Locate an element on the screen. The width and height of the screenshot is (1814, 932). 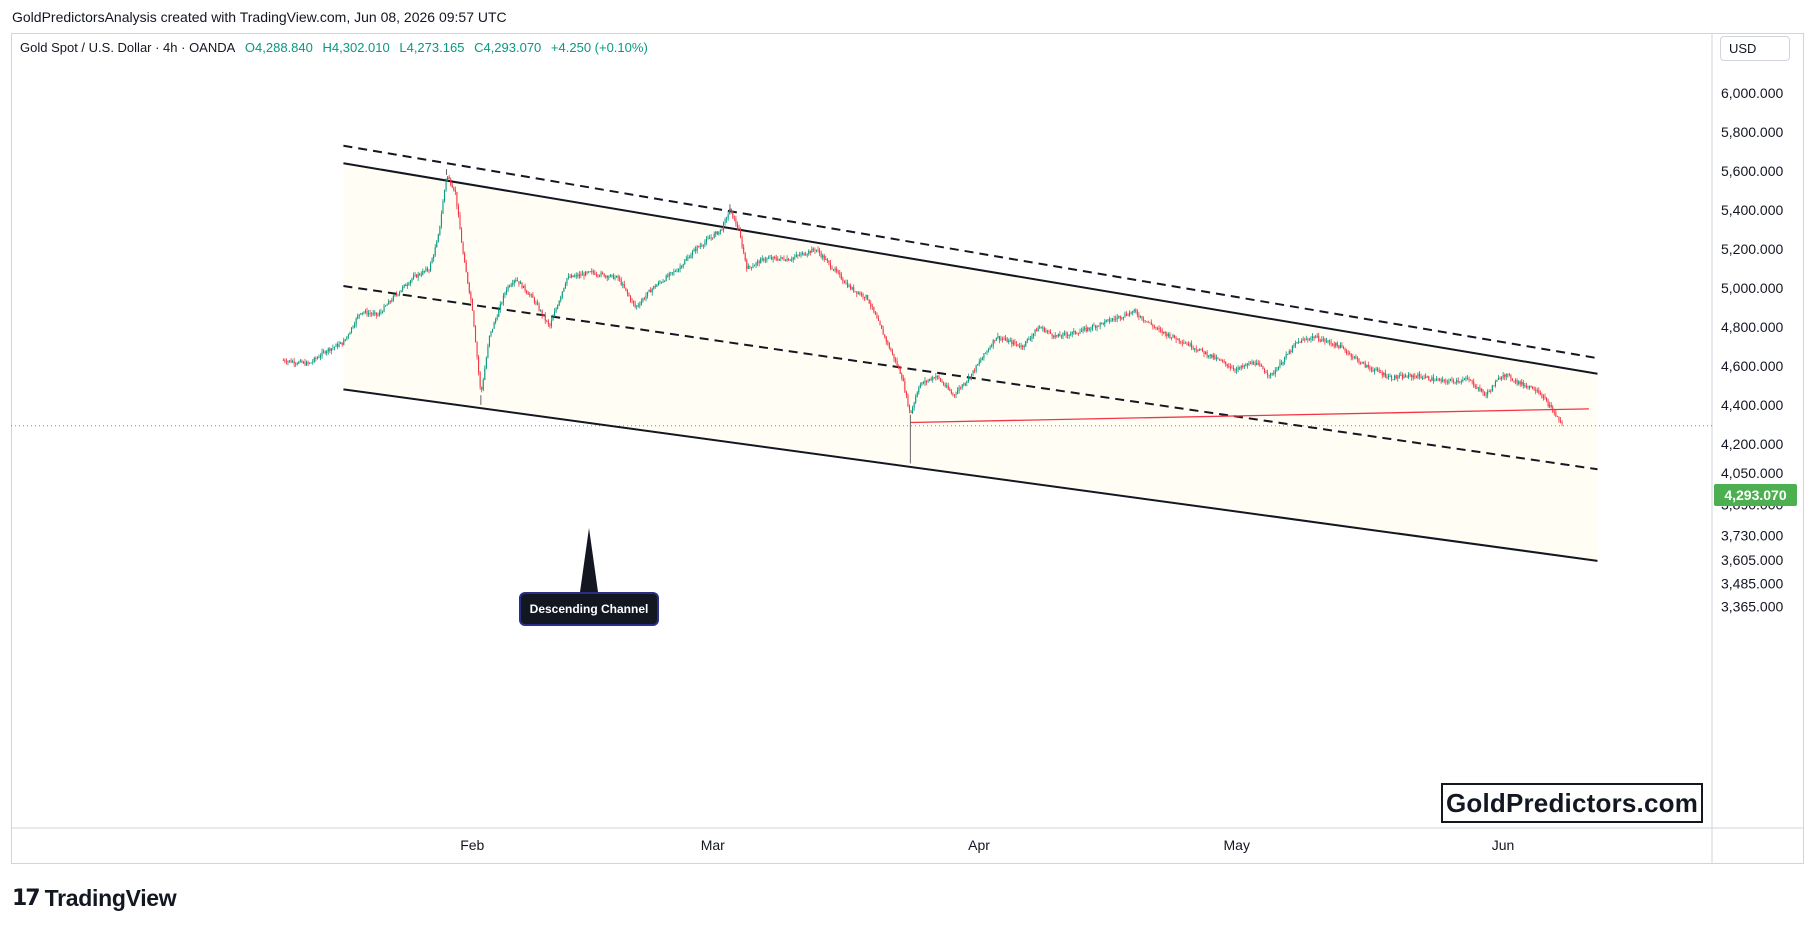
y-tick-label: 3,485.000 is located at coordinates (1752, 583).